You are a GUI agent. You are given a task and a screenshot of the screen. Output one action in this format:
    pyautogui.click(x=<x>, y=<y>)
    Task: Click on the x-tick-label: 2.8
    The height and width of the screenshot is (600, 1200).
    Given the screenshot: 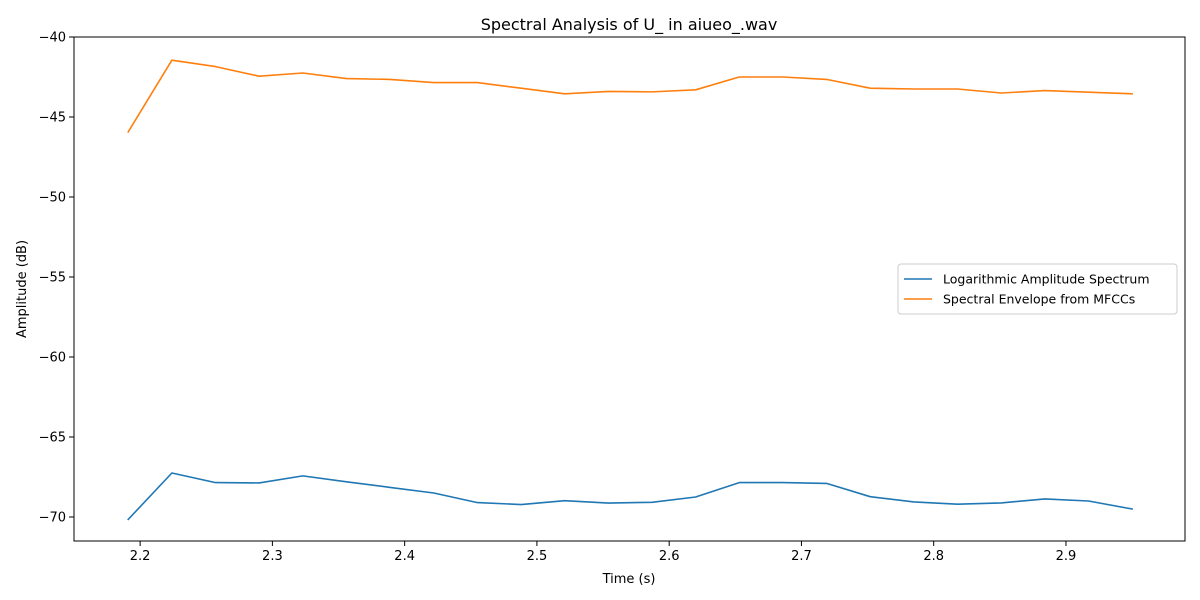 What is the action you would take?
    pyautogui.click(x=933, y=556)
    